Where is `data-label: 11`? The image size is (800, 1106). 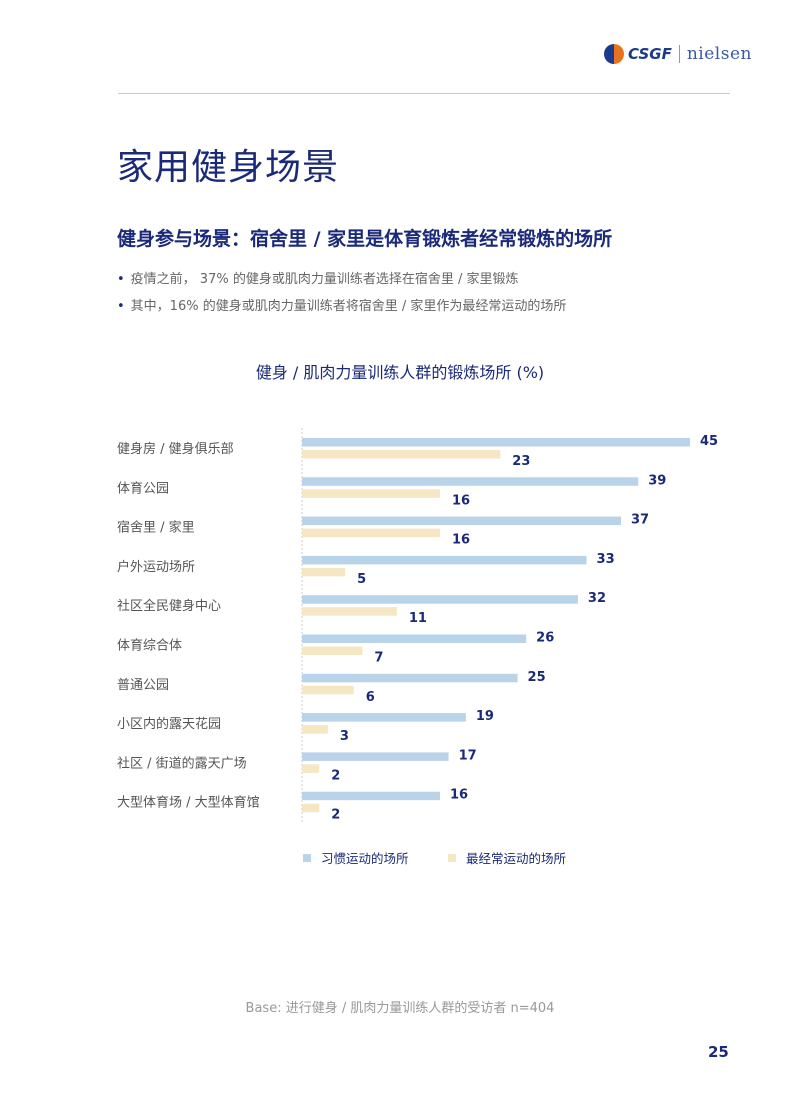
data-label: 11 is located at coordinates (418, 618).